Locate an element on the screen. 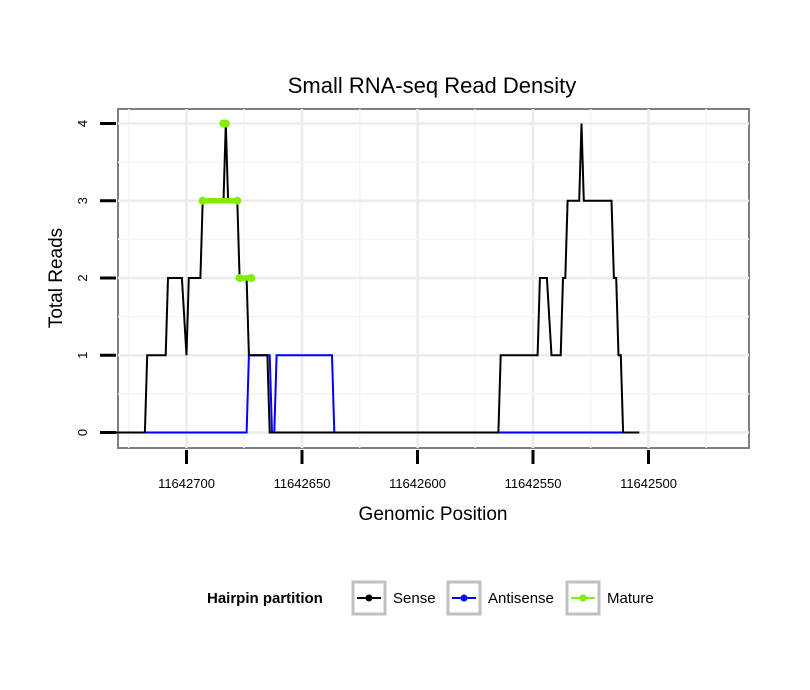  x-tick-label-3: 11642550 is located at coordinates (533, 483).